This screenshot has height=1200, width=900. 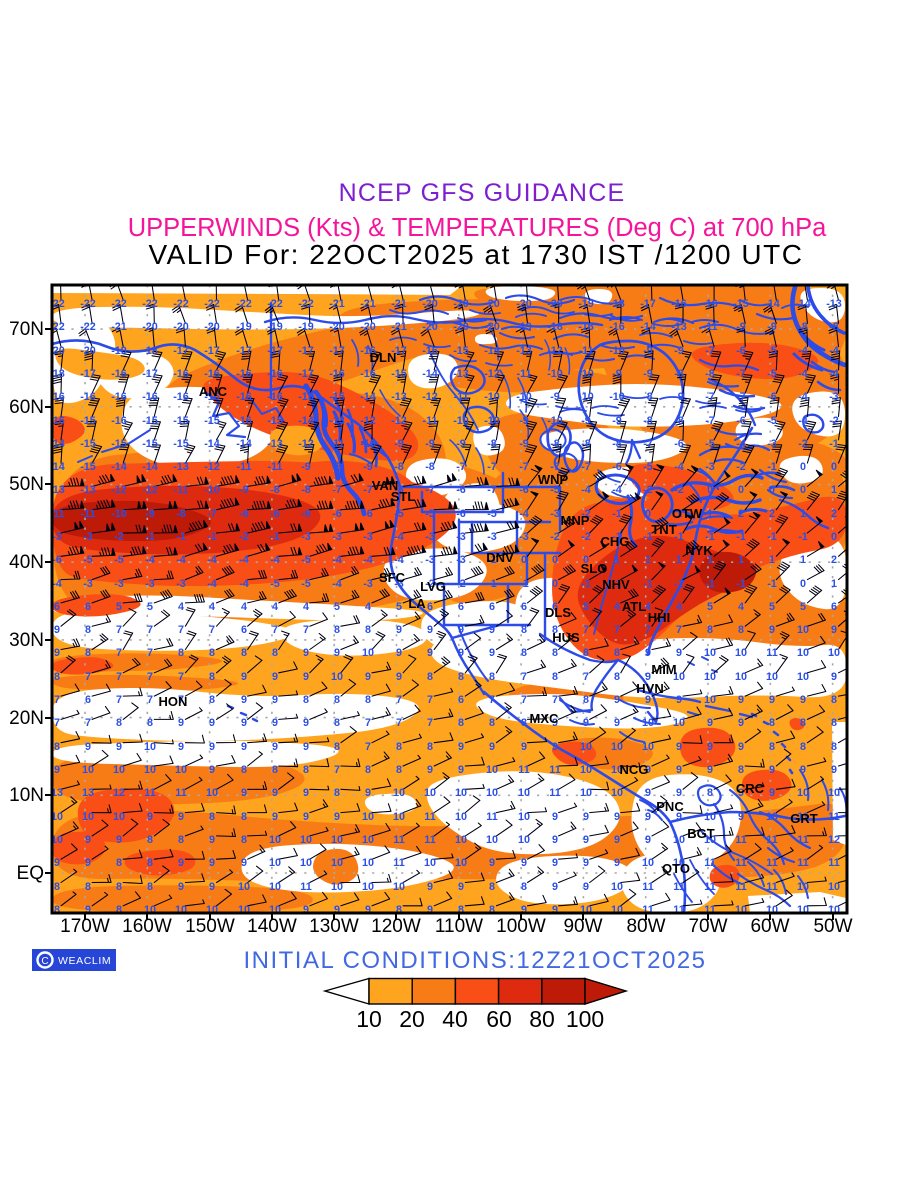 I want to click on svg-text: STL, so click(x=403, y=496).